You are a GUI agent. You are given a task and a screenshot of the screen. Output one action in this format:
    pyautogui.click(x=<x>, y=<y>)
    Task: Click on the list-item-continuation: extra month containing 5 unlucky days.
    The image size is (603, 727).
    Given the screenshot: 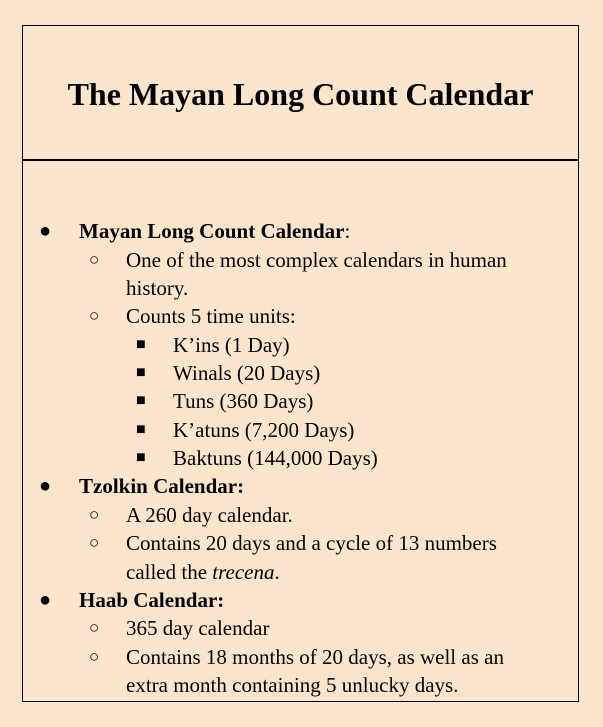 What is the action you would take?
    pyautogui.click(x=292, y=685)
    